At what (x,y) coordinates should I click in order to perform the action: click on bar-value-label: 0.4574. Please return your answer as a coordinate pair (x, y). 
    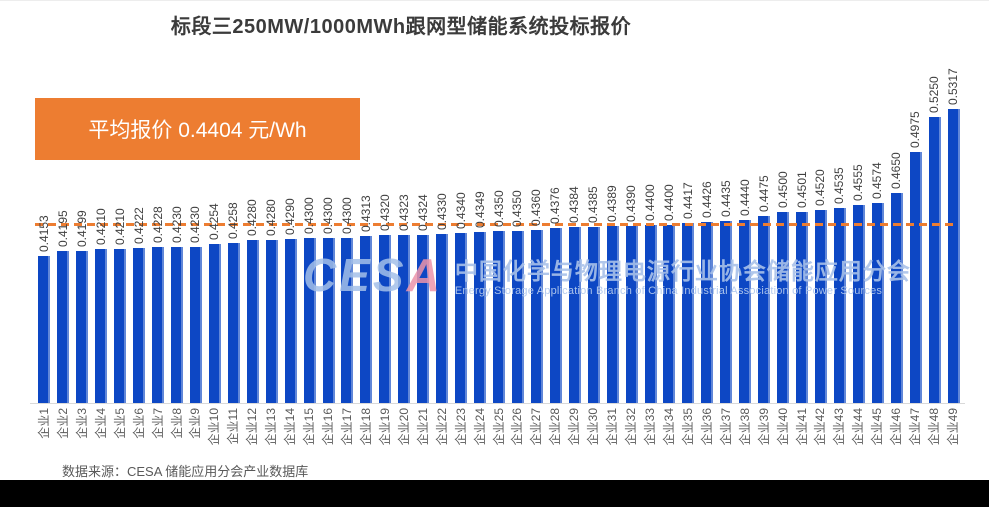
    Looking at the image, I should click on (877, 180).